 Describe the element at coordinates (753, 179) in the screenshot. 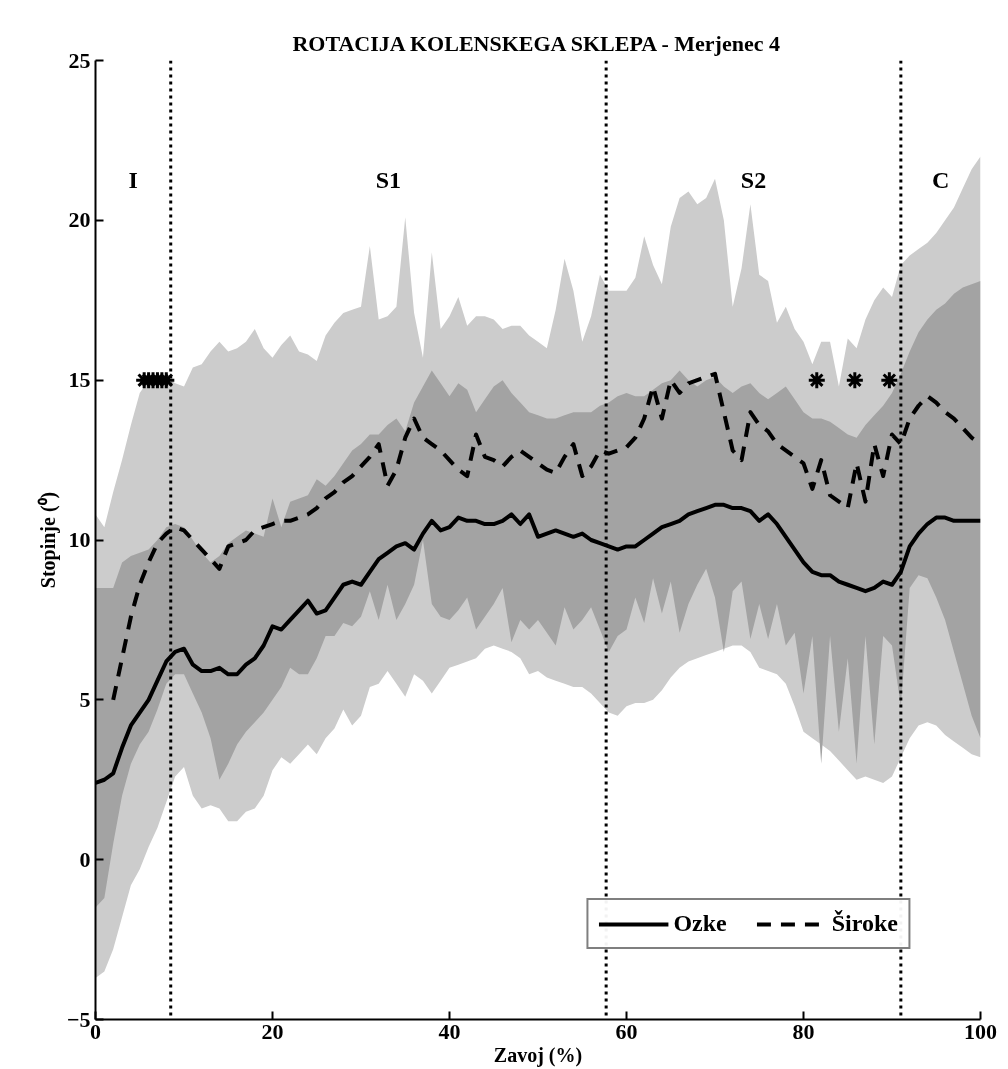

I see `annotation: S2` at that location.